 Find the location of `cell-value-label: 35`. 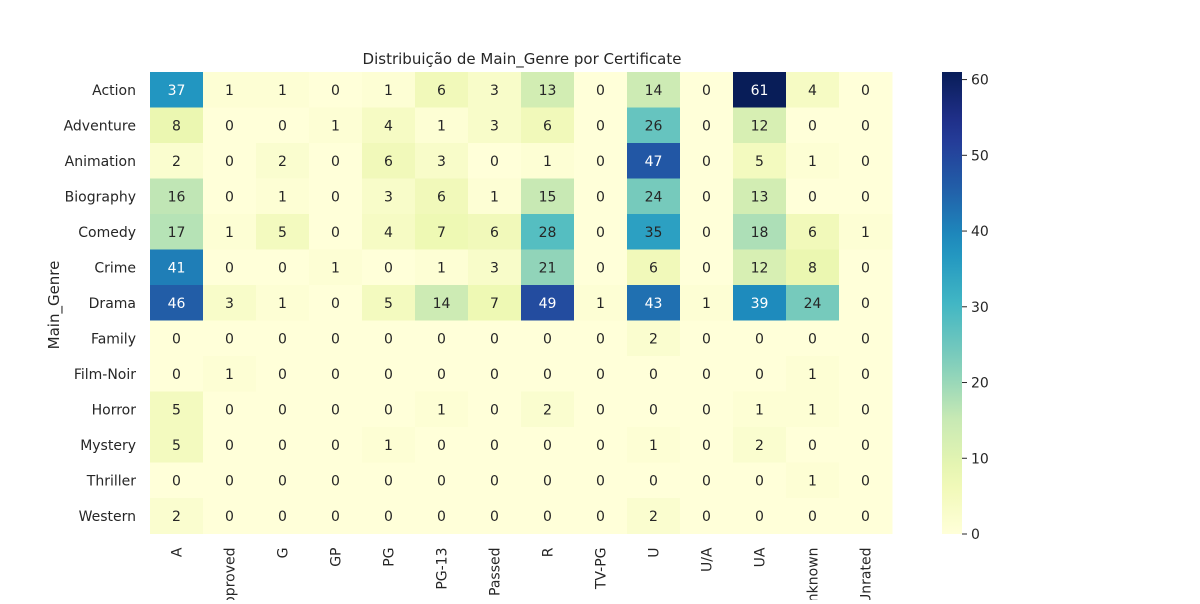

cell-value-label: 35 is located at coordinates (654, 233).